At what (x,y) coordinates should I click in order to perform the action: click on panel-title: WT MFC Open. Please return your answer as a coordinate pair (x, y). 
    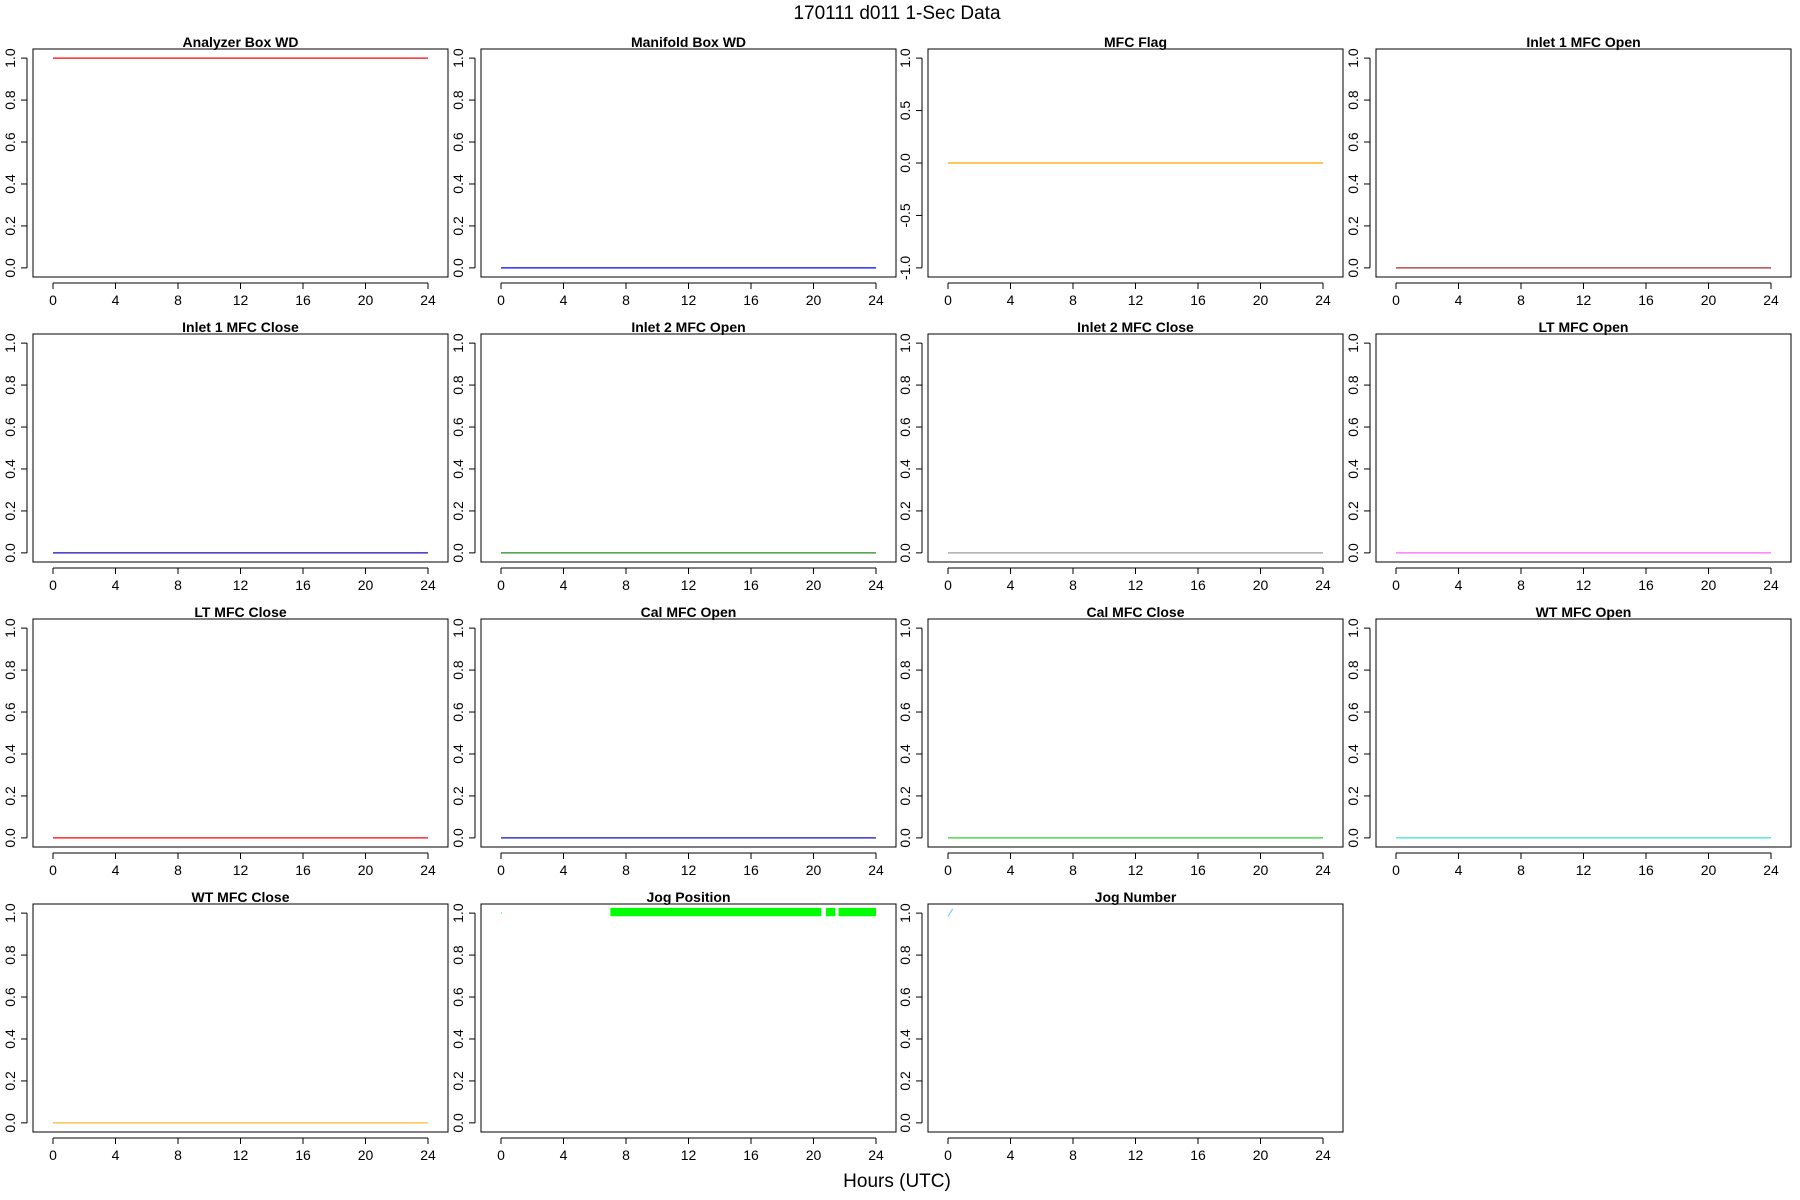
    Looking at the image, I should click on (1584, 612).